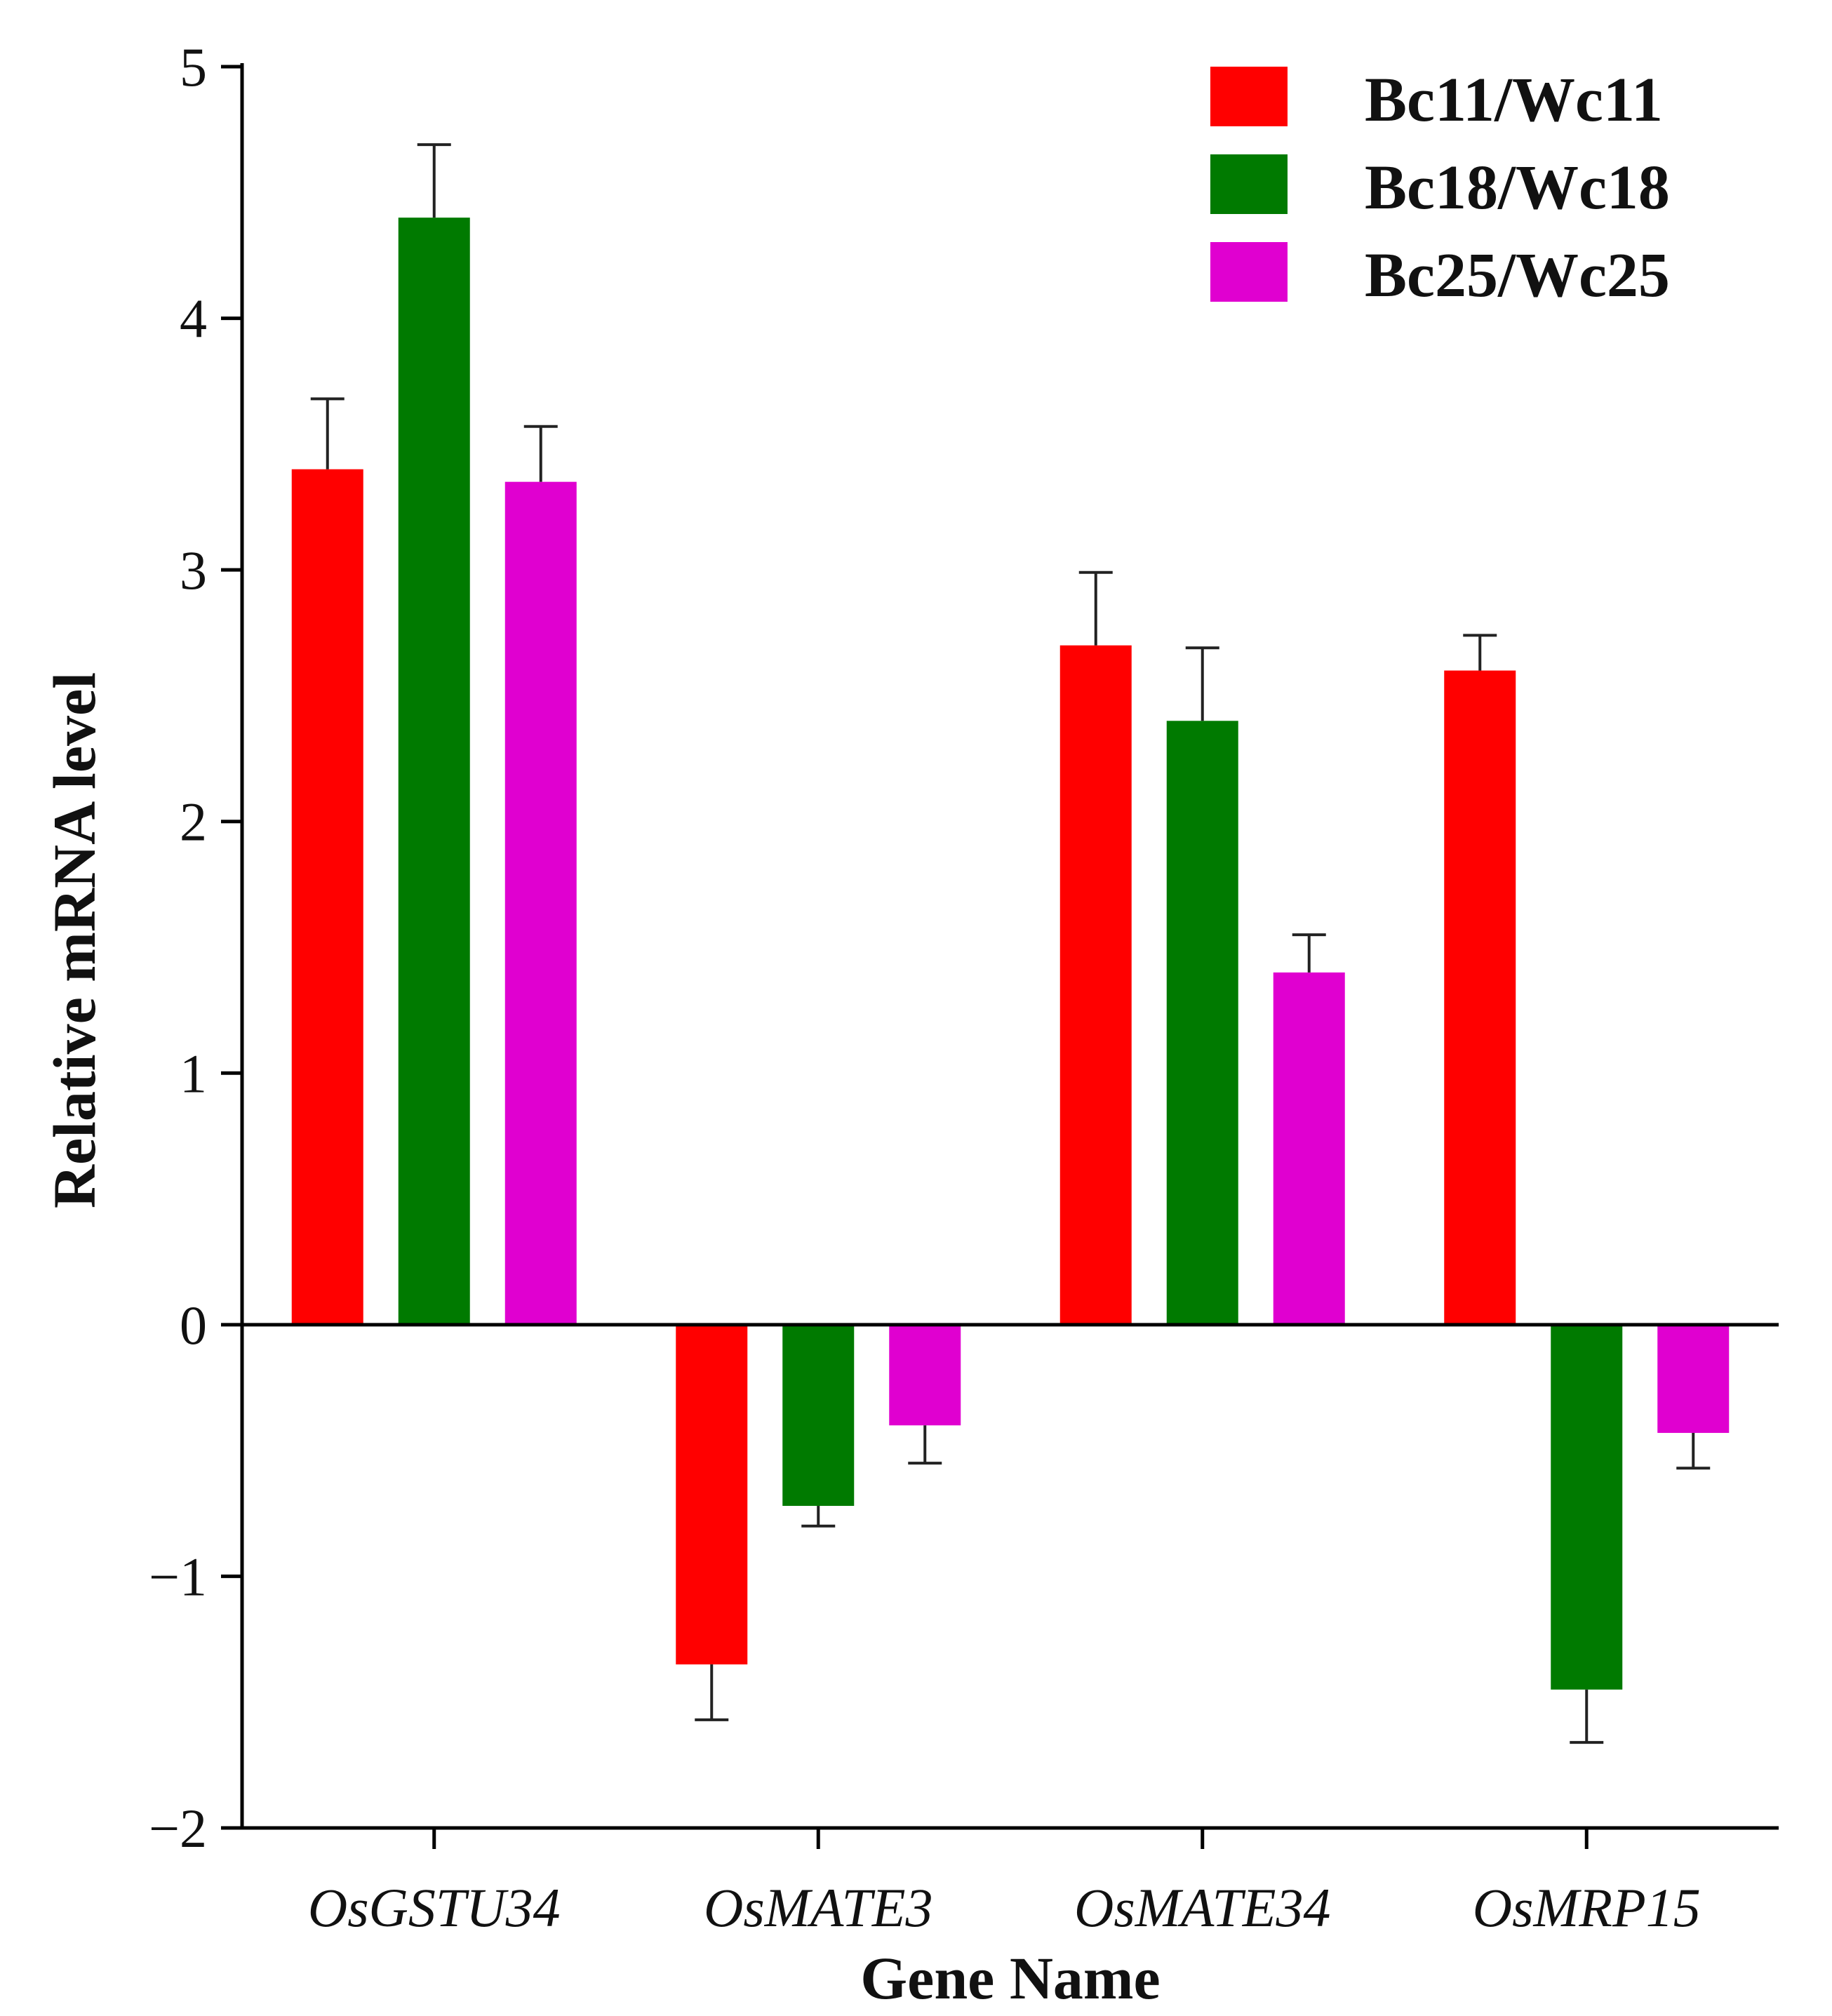 The image size is (1832, 2016). I want to click on legend-label-Bc18-Wc18: Bc18/Wc18, so click(1517, 188).